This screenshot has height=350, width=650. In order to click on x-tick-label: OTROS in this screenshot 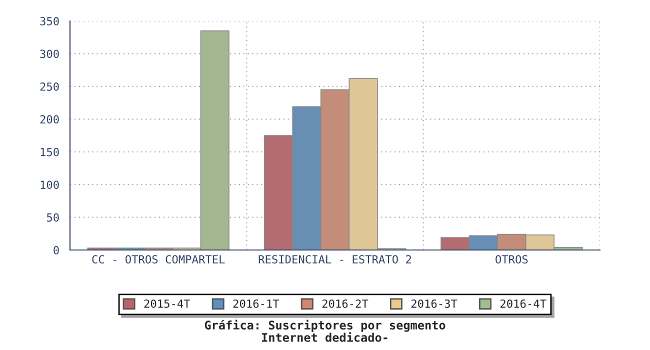, I will do `click(512, 259)`.